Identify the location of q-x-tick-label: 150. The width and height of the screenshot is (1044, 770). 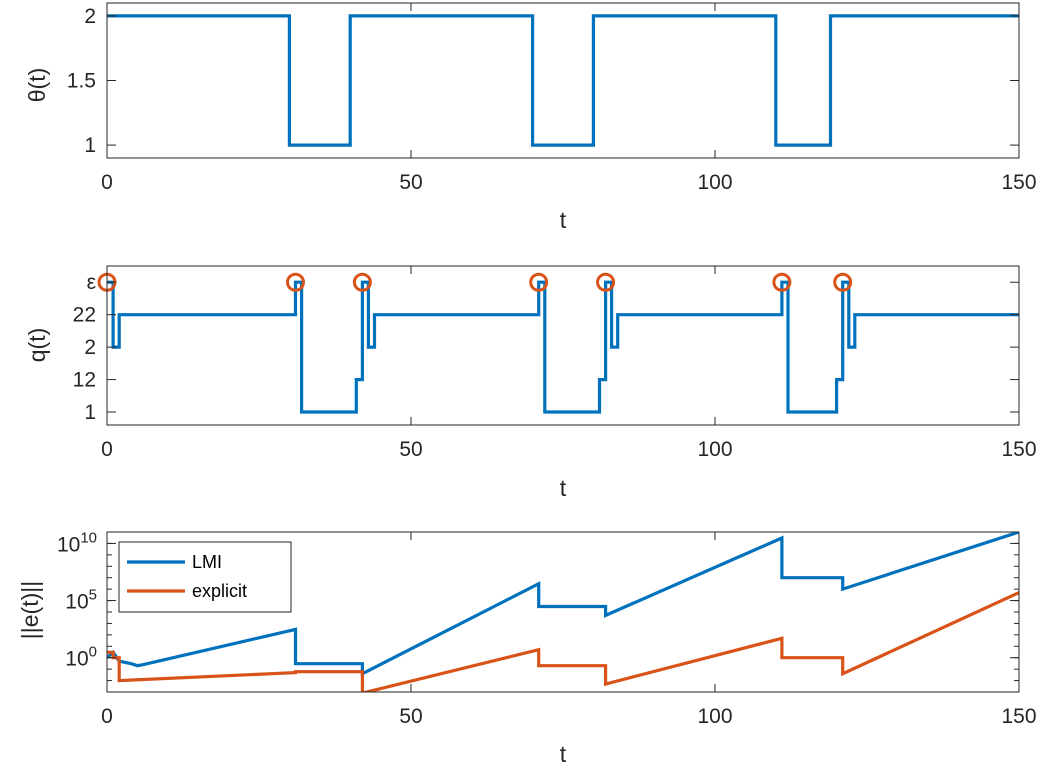
(1018, 449).